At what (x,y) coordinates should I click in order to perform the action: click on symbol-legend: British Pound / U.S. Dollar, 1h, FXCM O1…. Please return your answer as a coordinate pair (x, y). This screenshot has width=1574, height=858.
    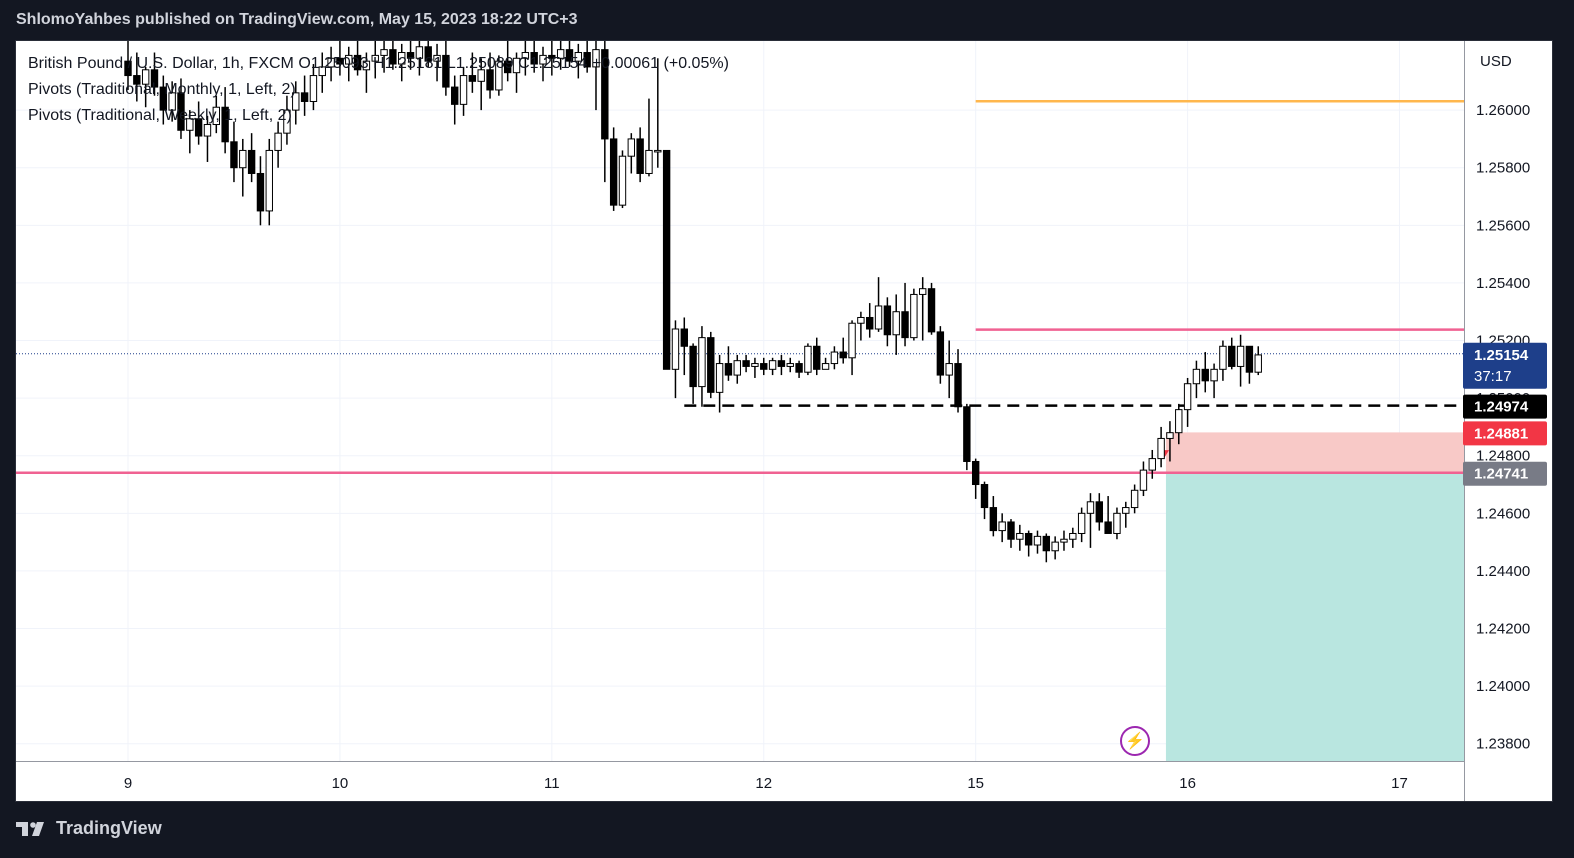
    Looking at the image, I should click on (378, 63).